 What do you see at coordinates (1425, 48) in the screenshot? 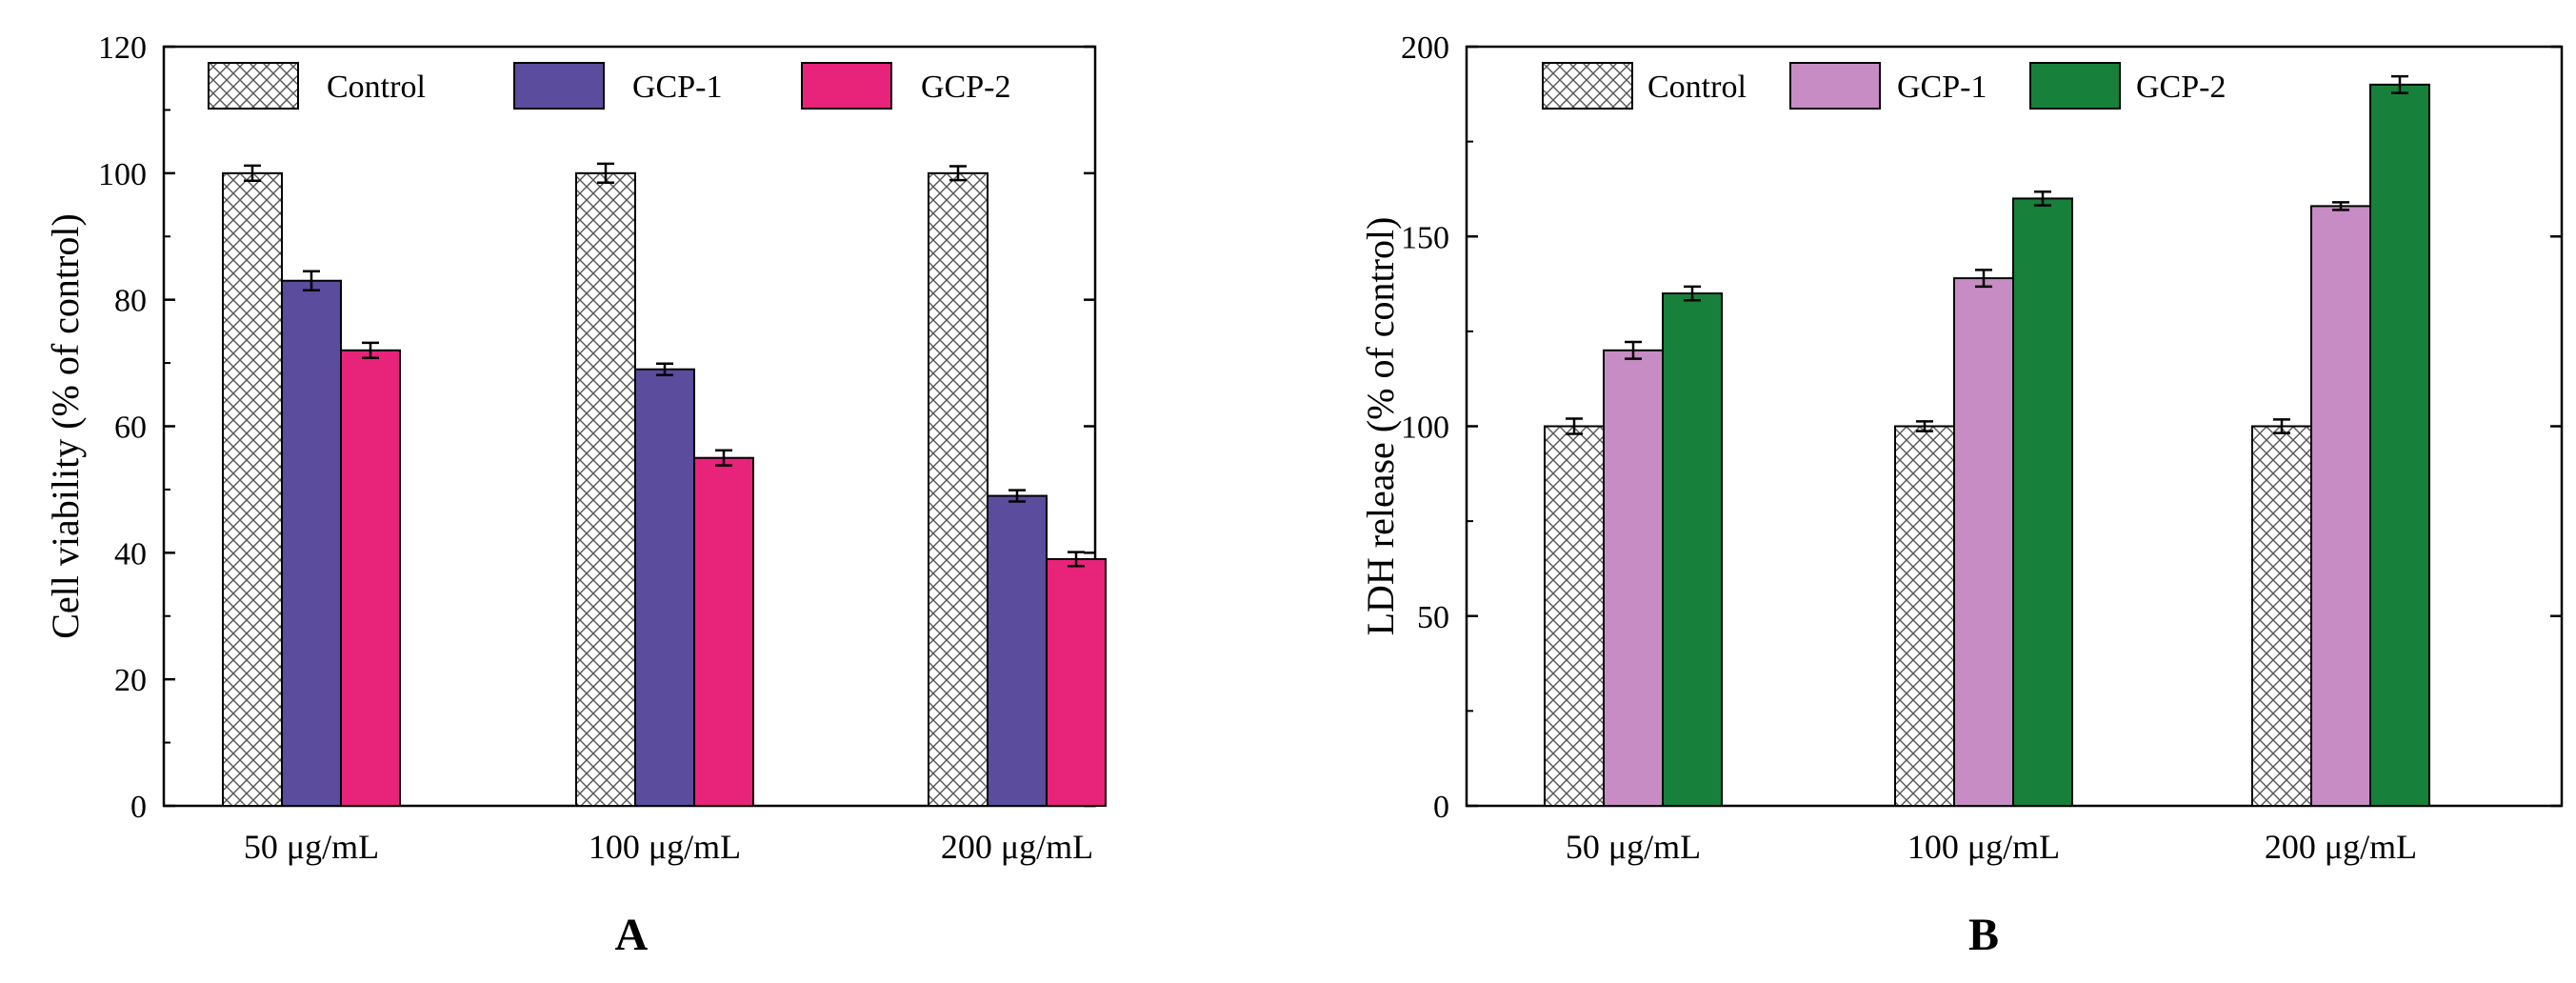
I see `y-tick-label: 200` at bounding box center [1425, 48].